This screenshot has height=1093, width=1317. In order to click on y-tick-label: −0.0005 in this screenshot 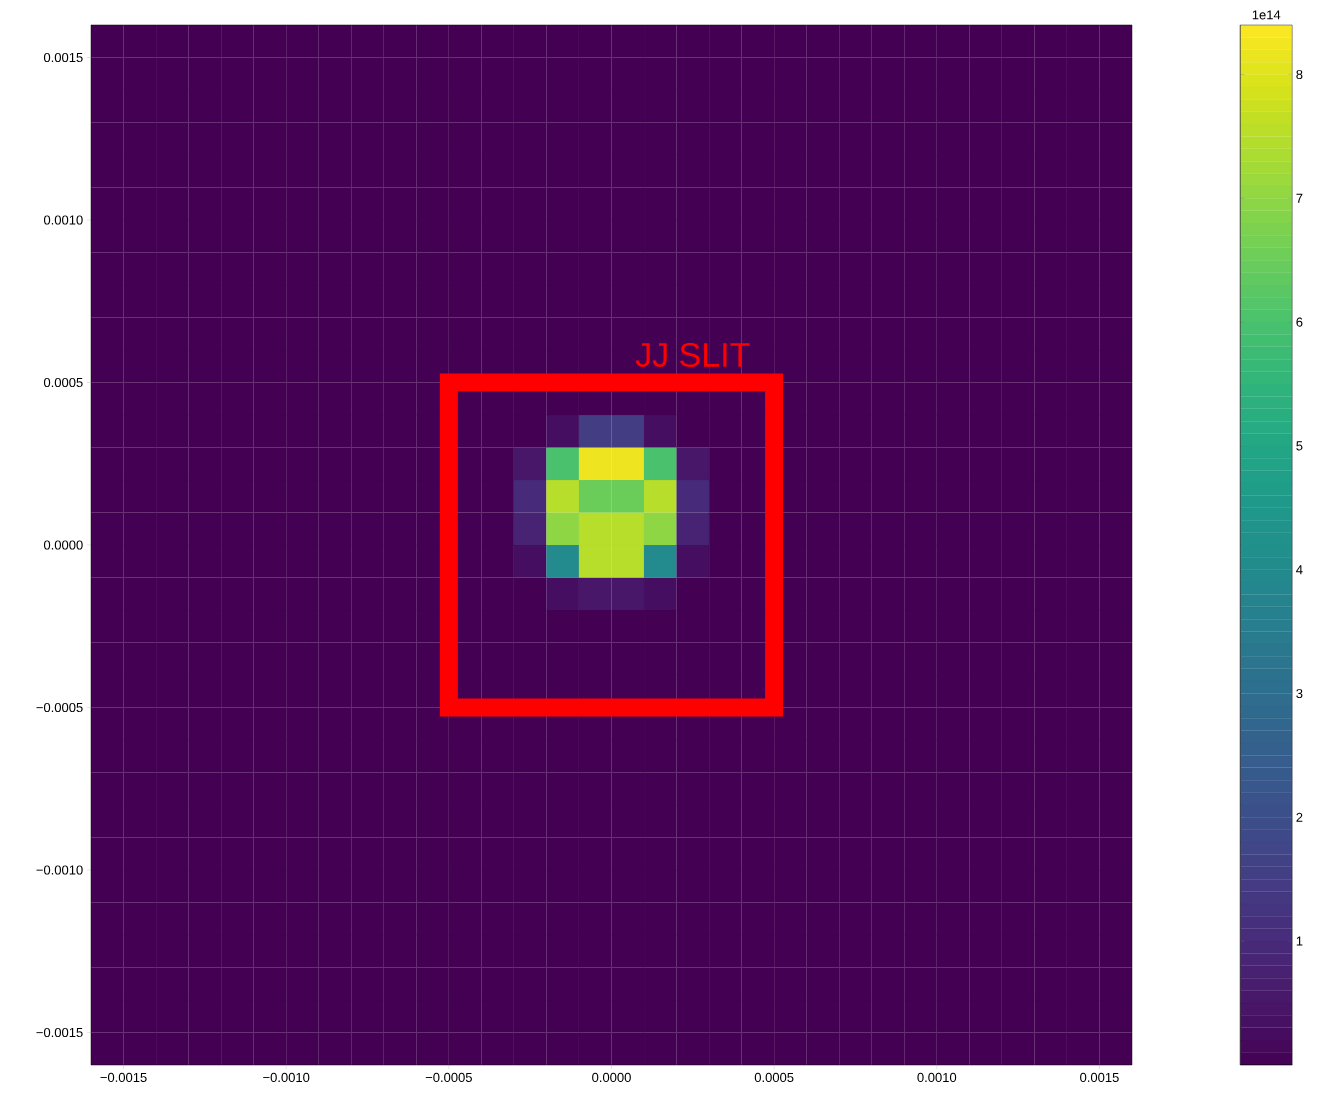, I will do `click(59, 707)`.